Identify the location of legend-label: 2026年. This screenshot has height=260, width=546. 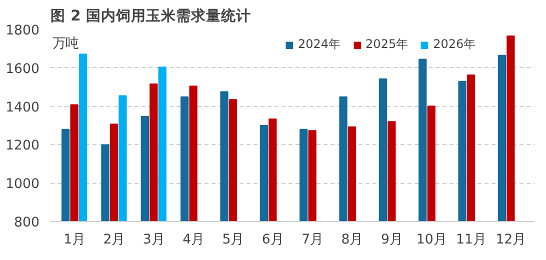
(454, 44).